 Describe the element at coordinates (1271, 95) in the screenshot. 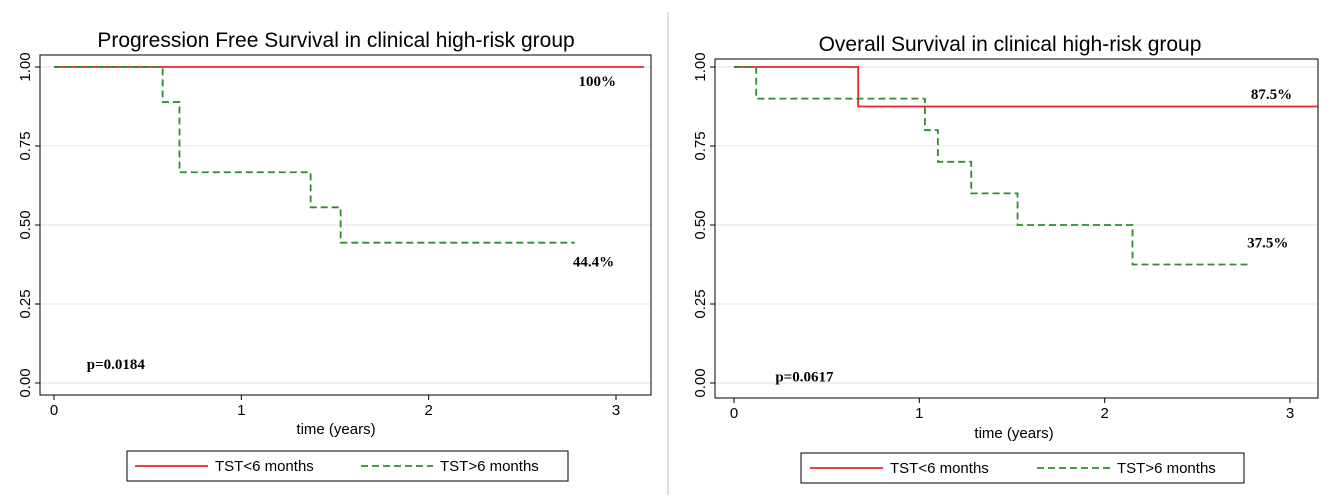

I see `annotation: 87.5%` at that location.